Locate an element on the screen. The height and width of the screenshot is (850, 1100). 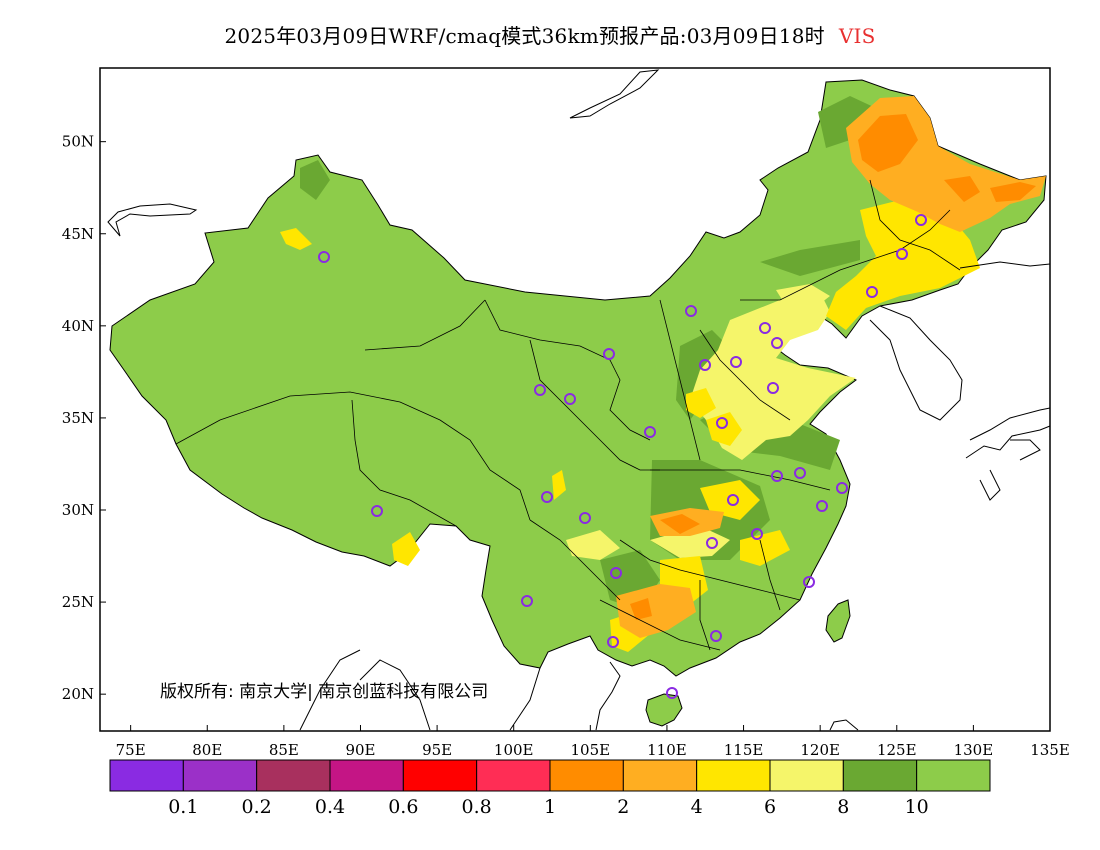
lon-tick-label: 85E is located at coordinates (284, 750).